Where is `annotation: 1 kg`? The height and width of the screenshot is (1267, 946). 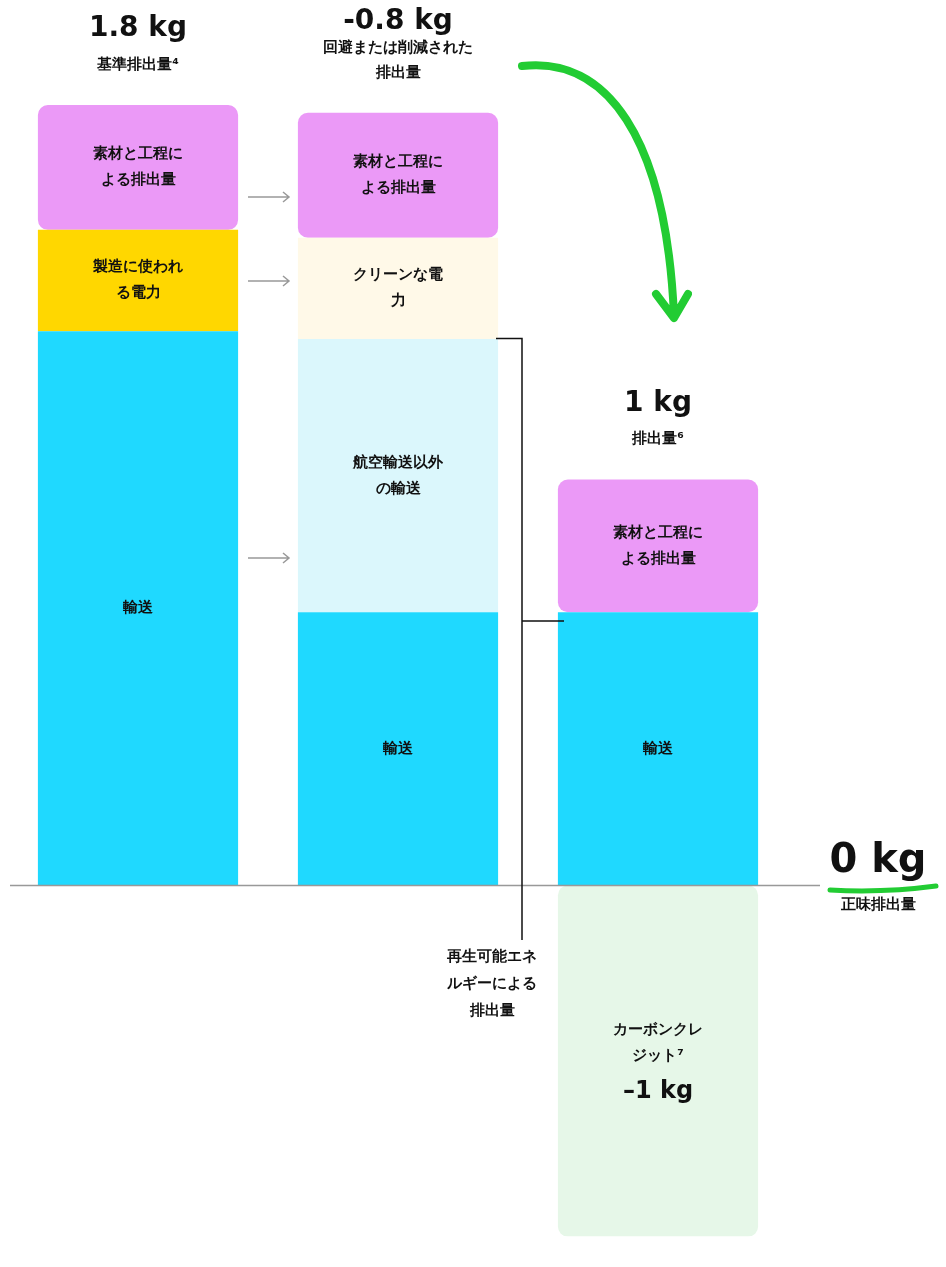
annotation: 1 kg is located at coordinates (658, 401).